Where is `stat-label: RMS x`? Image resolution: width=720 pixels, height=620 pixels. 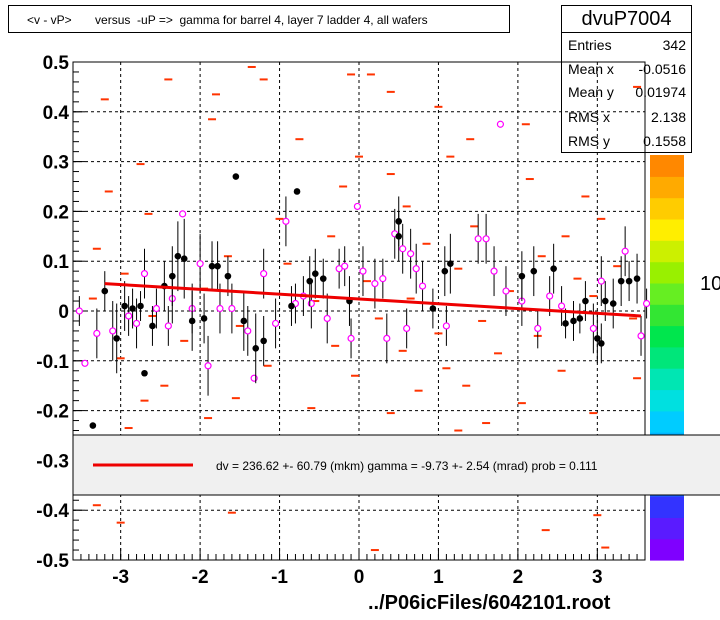 stat-label: RMS x is located at coordinates (589, 117).